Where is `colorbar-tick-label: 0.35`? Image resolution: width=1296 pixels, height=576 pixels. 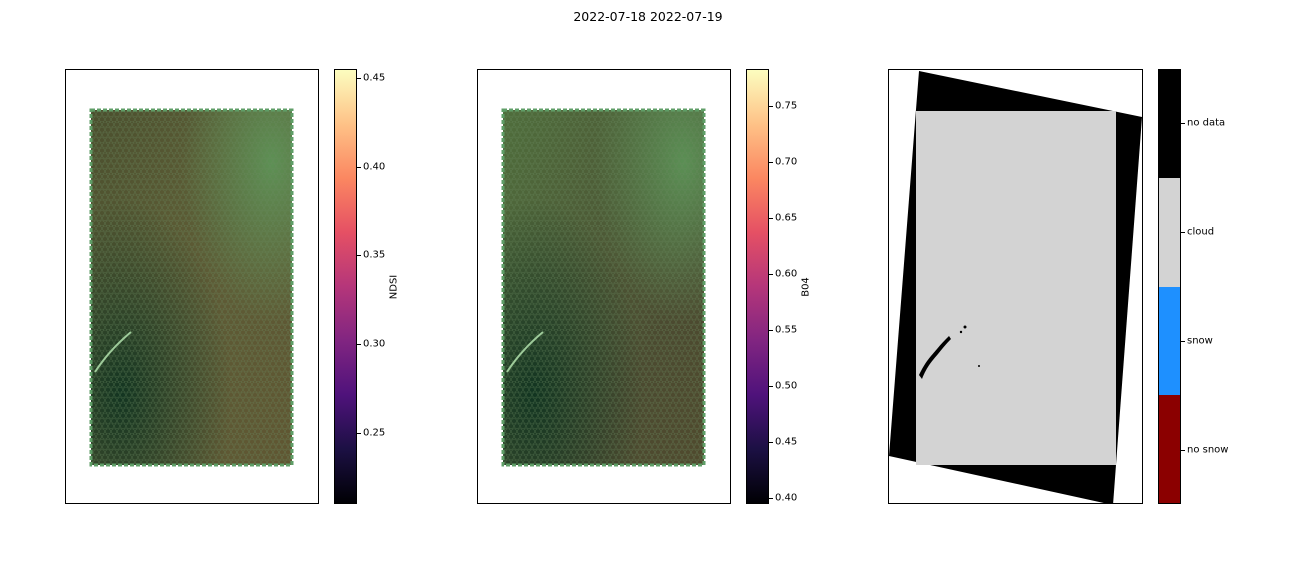
colorbar-tick-label: 0.35 is located at coordinates (374, 255).